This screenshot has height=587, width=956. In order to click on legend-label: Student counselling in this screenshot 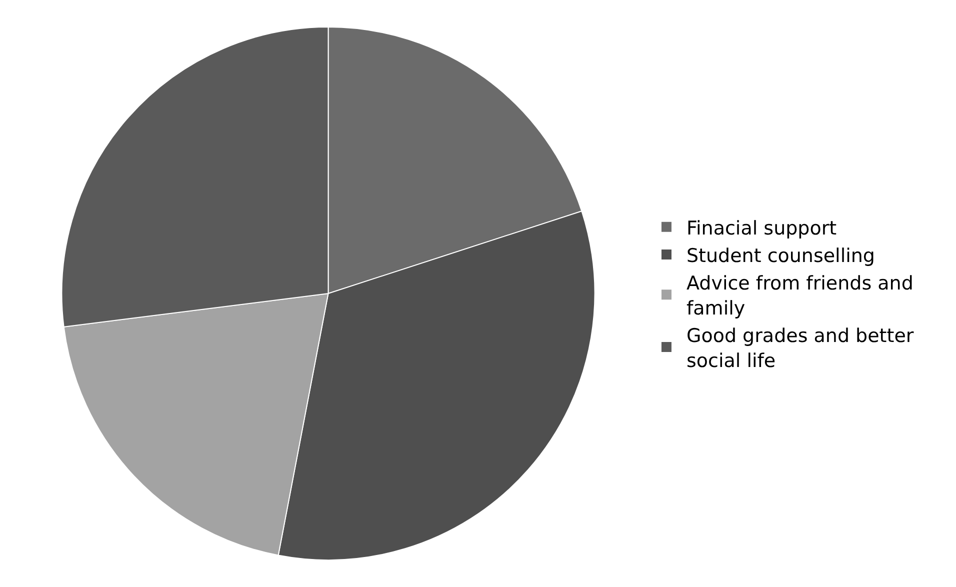, I will do `click(780, 255)`.